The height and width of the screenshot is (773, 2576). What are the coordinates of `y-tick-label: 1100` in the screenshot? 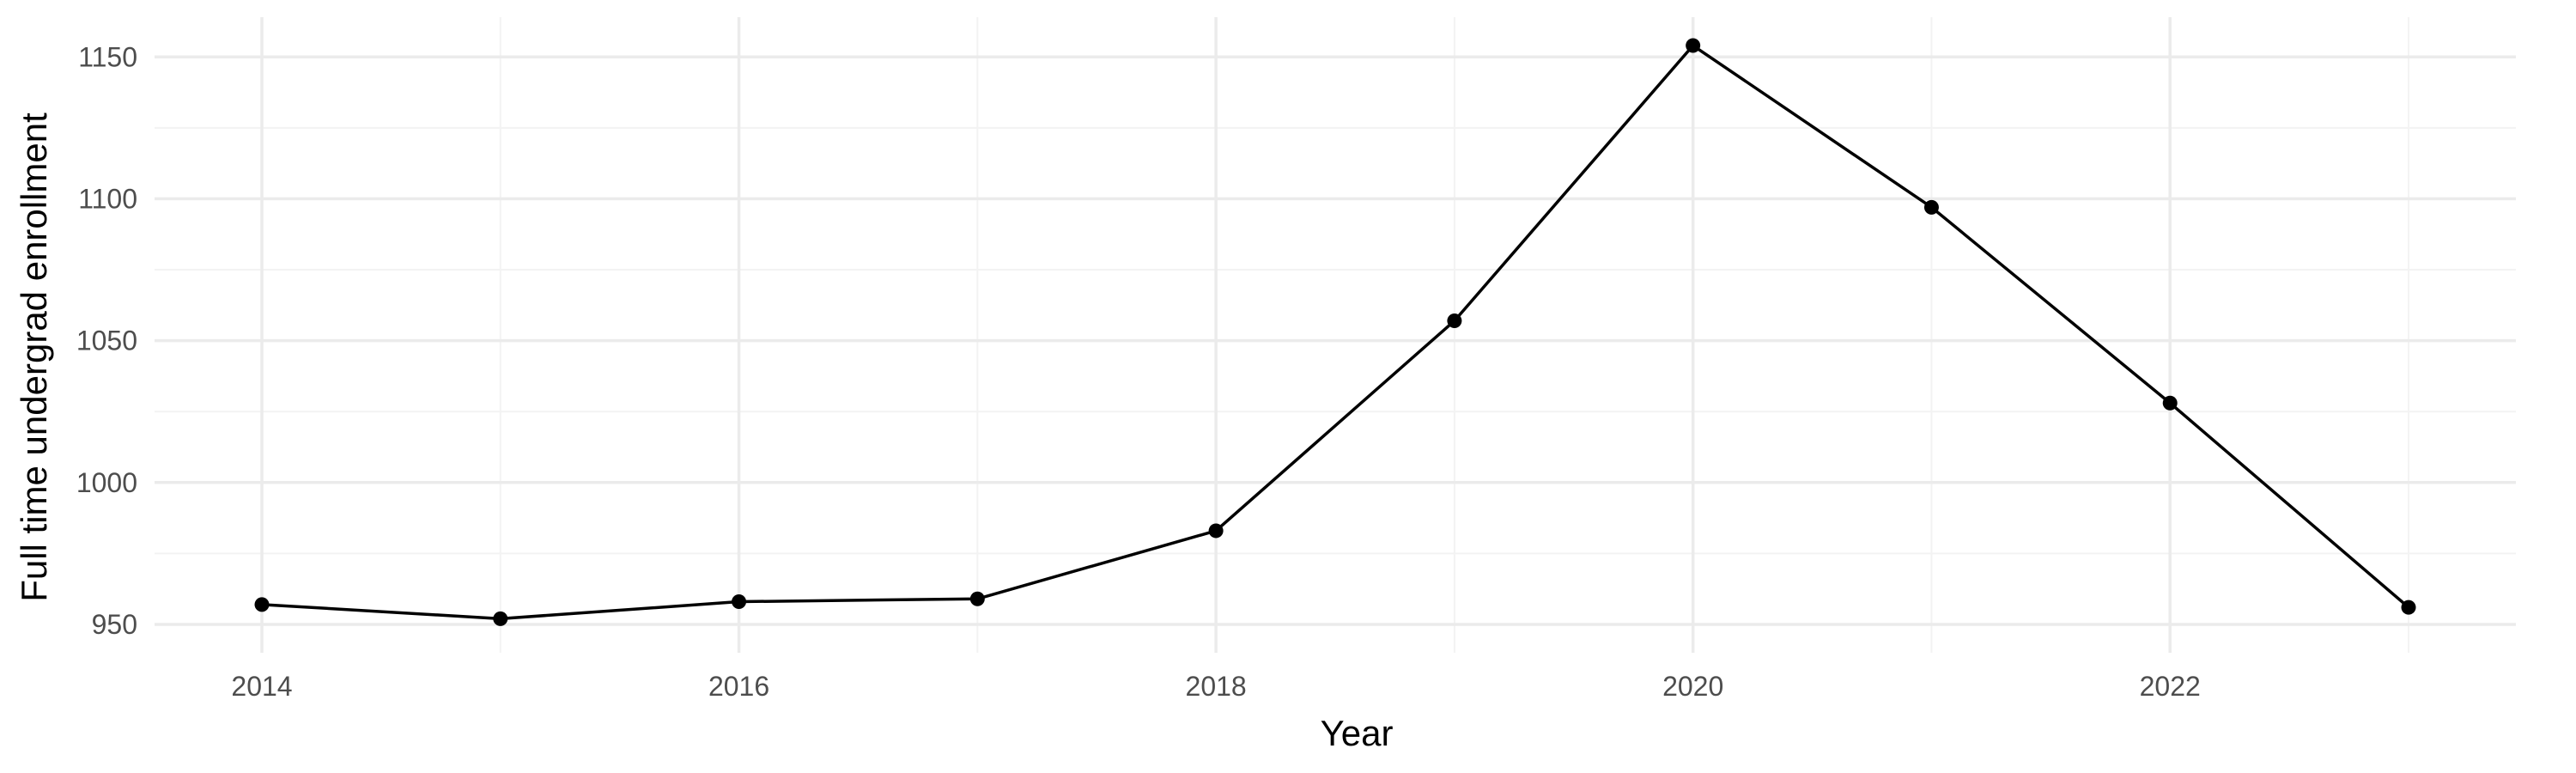 It's located at (107, 198).